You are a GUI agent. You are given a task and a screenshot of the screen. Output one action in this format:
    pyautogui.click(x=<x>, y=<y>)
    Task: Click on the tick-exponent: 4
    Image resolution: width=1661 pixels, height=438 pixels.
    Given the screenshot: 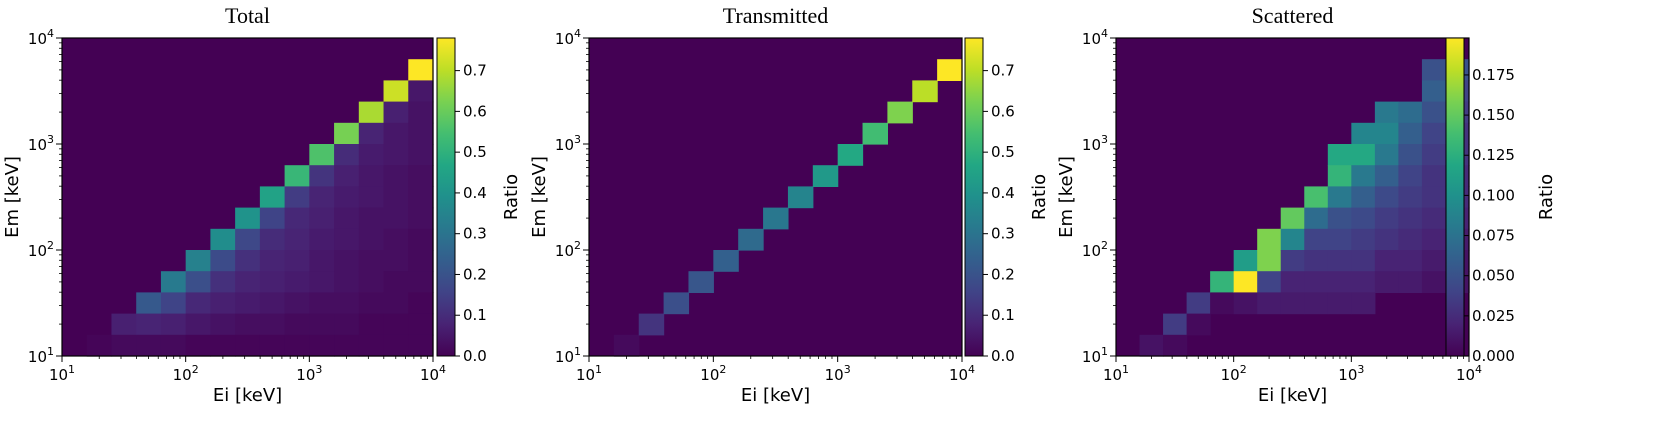 What is the action you would take?
    pyautogui.click(x=577, y=33)
    